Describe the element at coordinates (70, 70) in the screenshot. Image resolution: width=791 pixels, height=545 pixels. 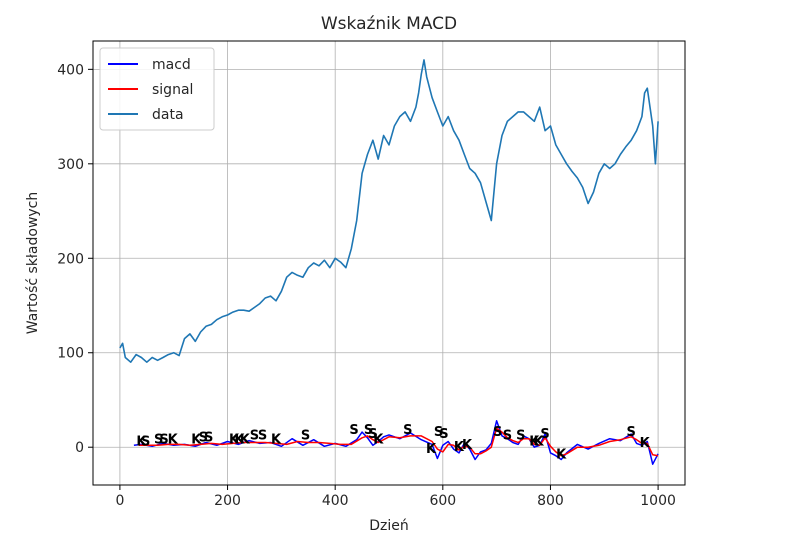
I see `y-tick-label: 400` at that location.